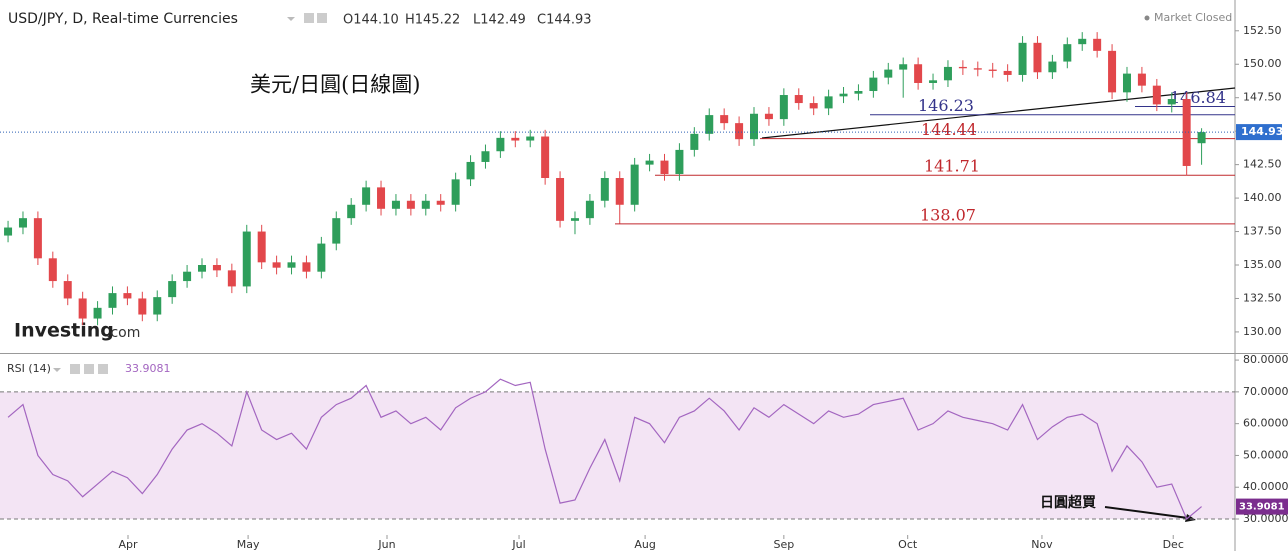  I want to click on x-tick-label: Sep, so click(783, 544).